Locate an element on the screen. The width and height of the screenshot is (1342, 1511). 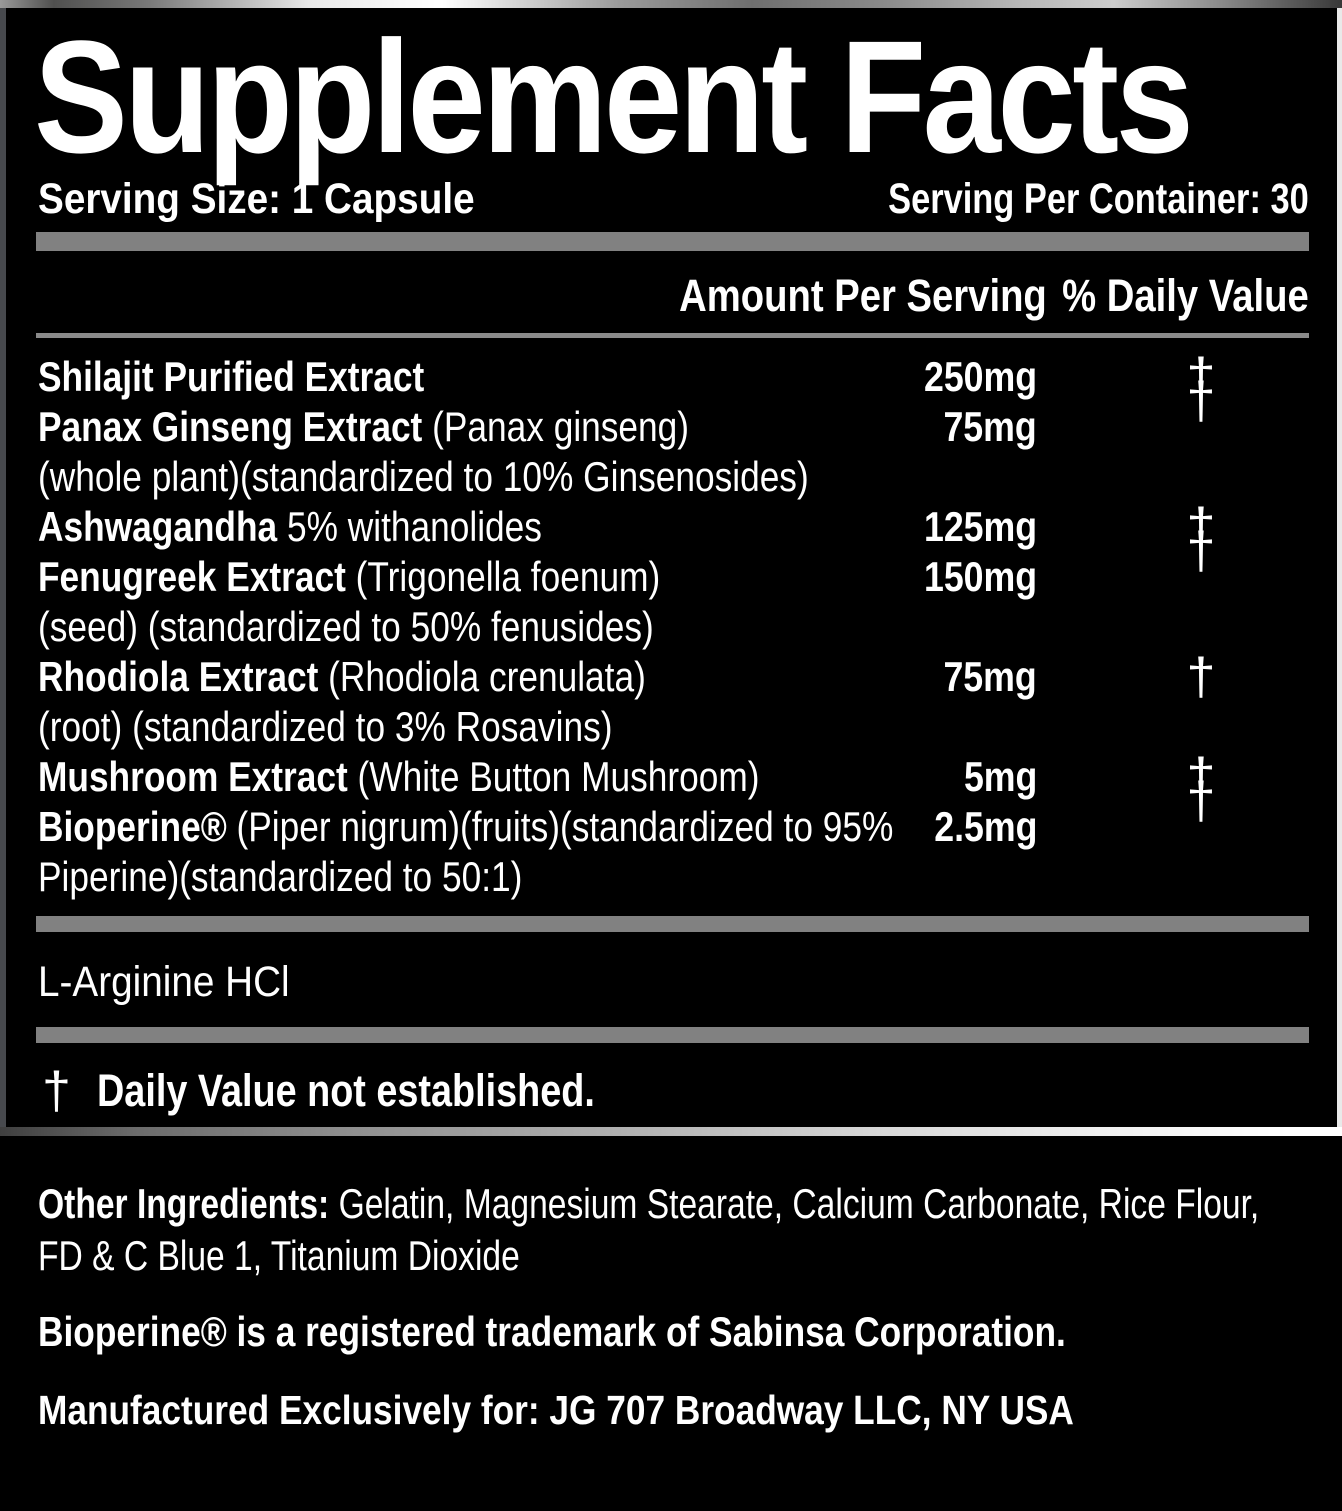
other-ingredients-line2: FD & C Blue 1, Titanium Dioxide is located at coordinates (279, 1255).